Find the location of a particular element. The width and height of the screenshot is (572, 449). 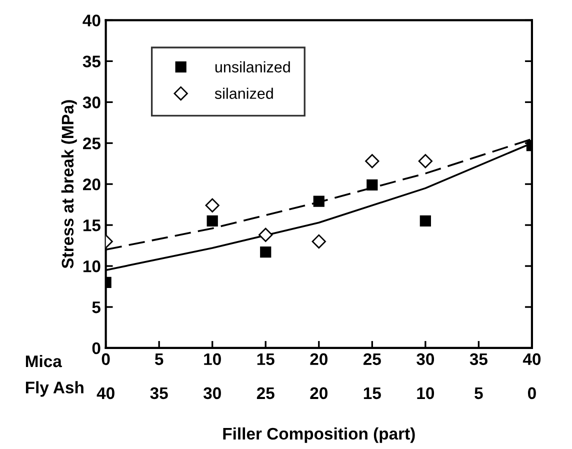

y-tick-label: 5 is located at coordinates (96, 308).